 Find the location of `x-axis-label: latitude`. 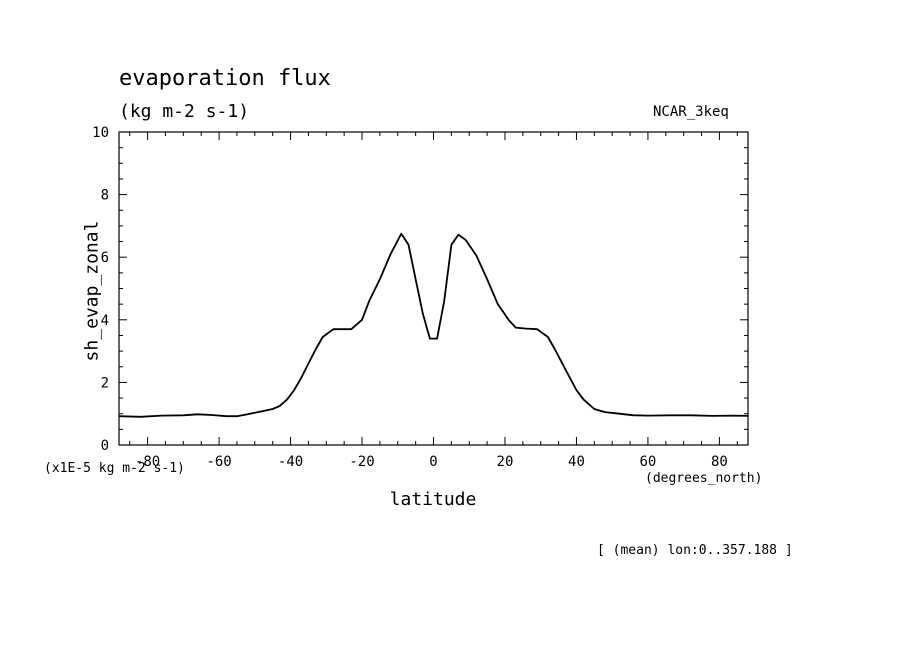

x-axis-label: latitude is located at coordinates (433, 499).